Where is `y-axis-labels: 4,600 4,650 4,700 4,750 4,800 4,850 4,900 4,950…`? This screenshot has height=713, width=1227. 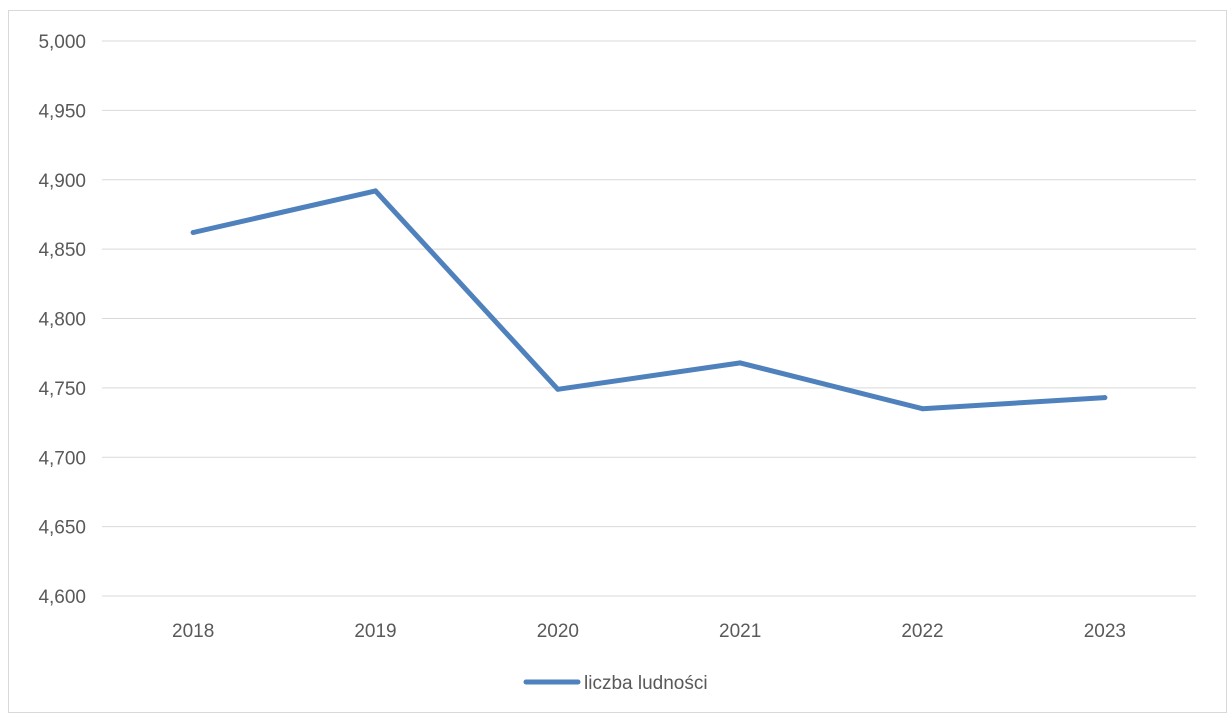 y-axis-labels: 4,600 4,650 4,700 4,750 4,800 4,850 4,900 4,950… is located at coordinates (62, 320).